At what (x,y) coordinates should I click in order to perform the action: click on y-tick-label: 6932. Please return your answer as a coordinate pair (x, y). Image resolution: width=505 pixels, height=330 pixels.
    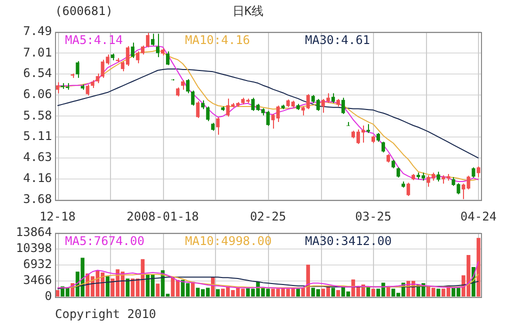
    Looking at the image, I should click on (37, 264).